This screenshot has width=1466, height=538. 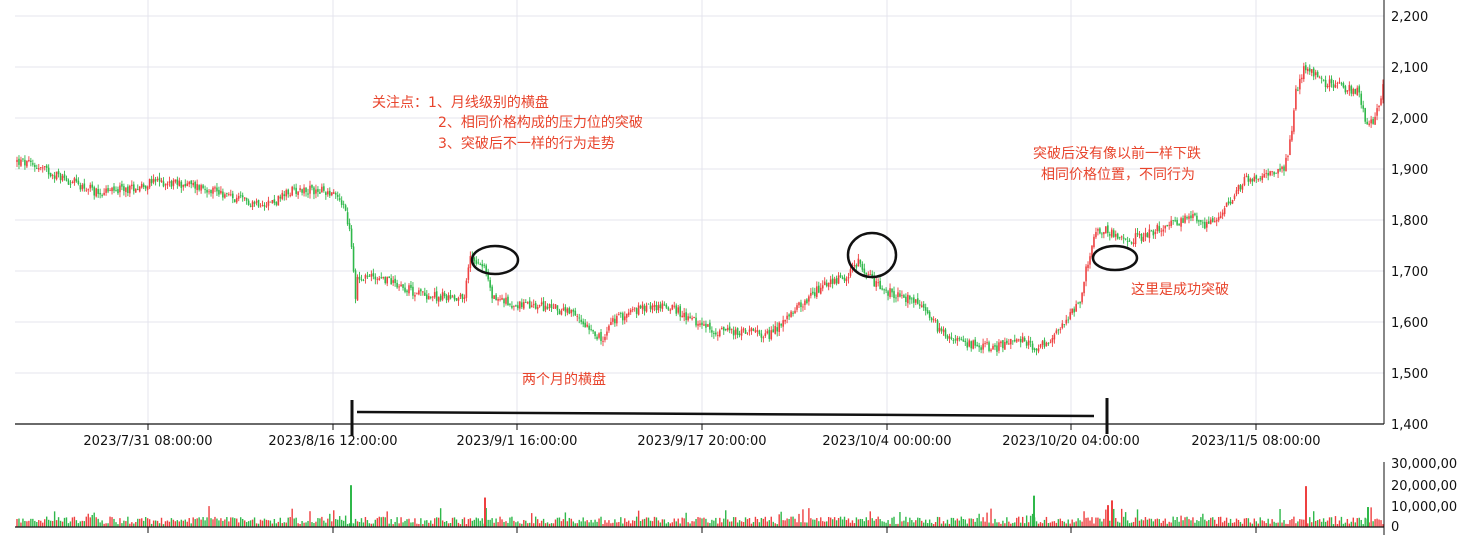 What do you see at coordinates (1180, 289) in the screenshot?
I see `annotation-breakout: 这里是成功突破` at bounding box center [1180, 289].